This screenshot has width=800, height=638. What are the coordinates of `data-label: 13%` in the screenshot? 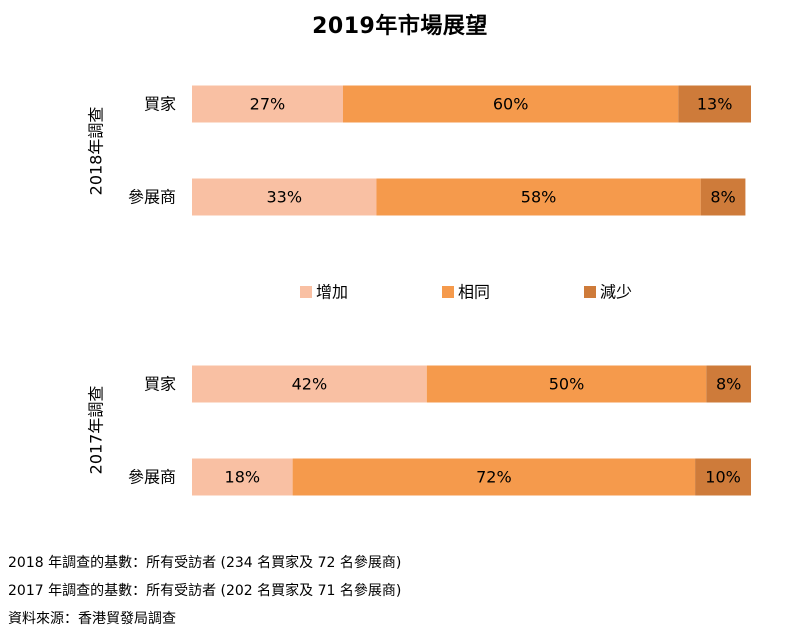 It's located at (715, 104).